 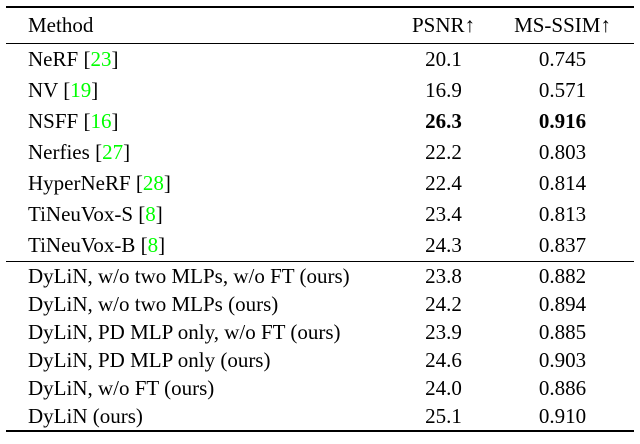 I want to click on column-header-msssim: MS-SSIM↑, so click(x=562, y=25).